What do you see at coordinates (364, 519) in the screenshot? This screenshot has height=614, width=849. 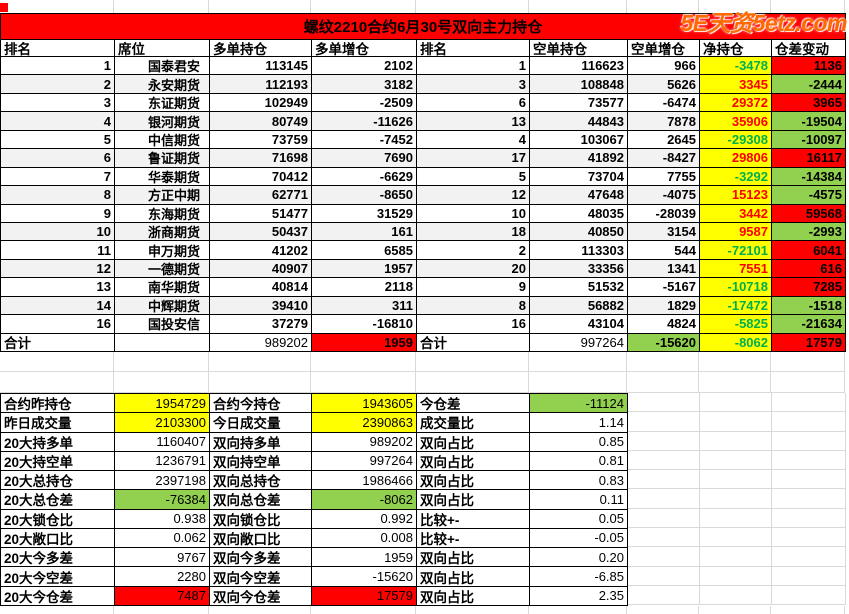 I see `summary-value-cell: 0.992` at bounding box center [364, 519].